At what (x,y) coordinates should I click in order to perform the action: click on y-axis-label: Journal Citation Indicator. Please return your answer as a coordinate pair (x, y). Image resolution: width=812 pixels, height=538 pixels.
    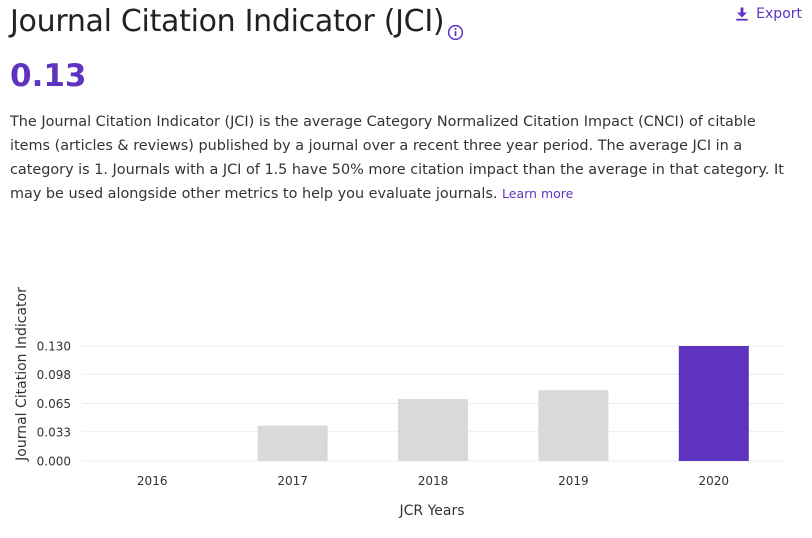
    Looking at the image, I should click on (22, 374).